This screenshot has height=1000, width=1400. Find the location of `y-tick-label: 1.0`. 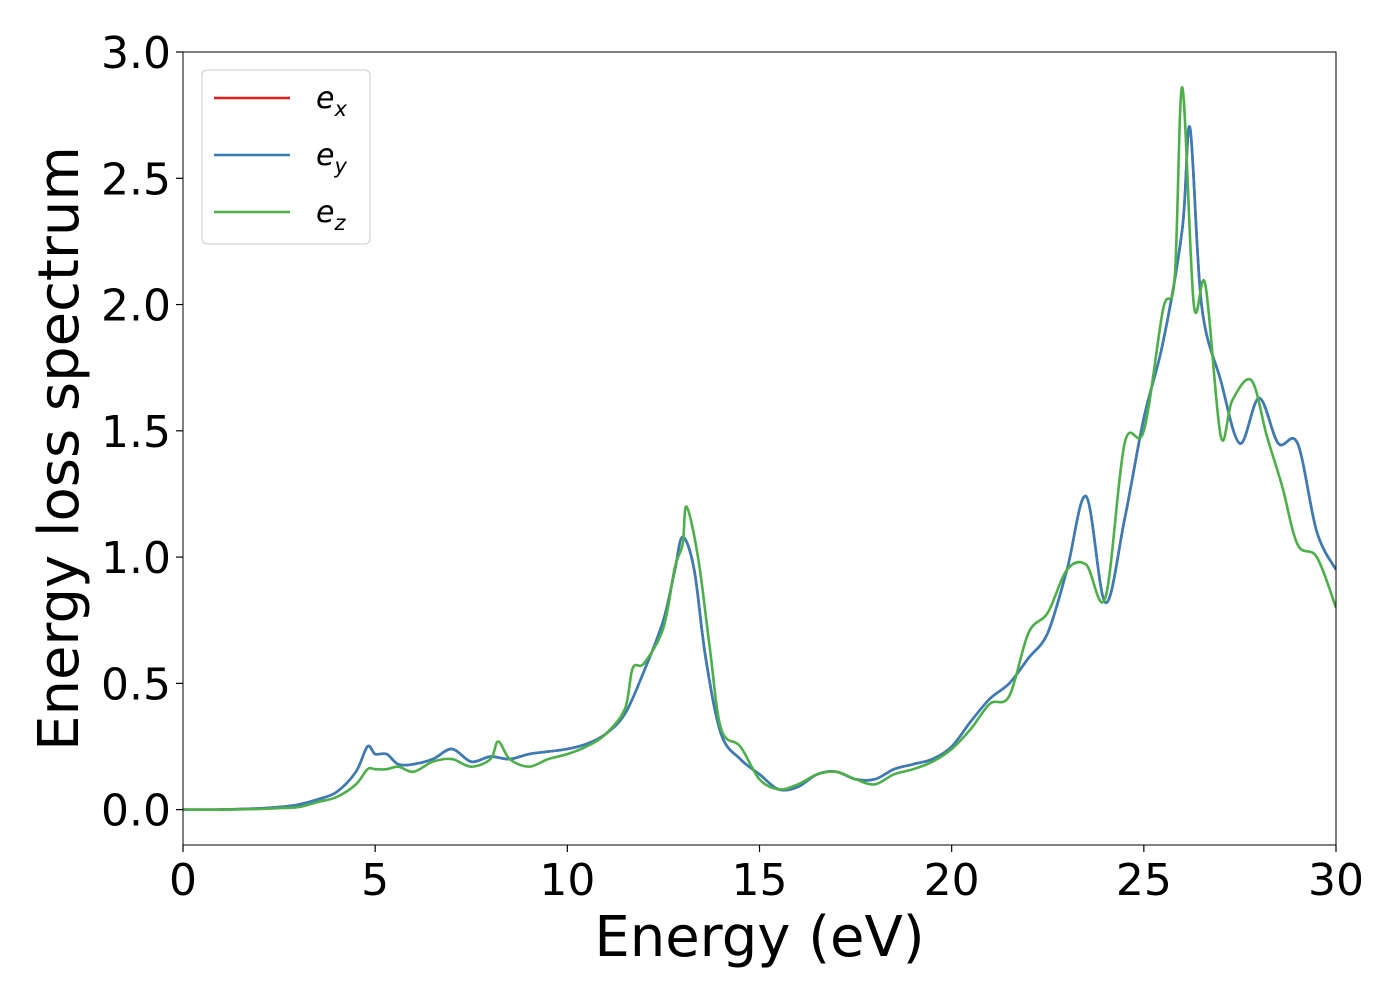

y-tick-label: 1.0 is located at coordinates (136, 558).